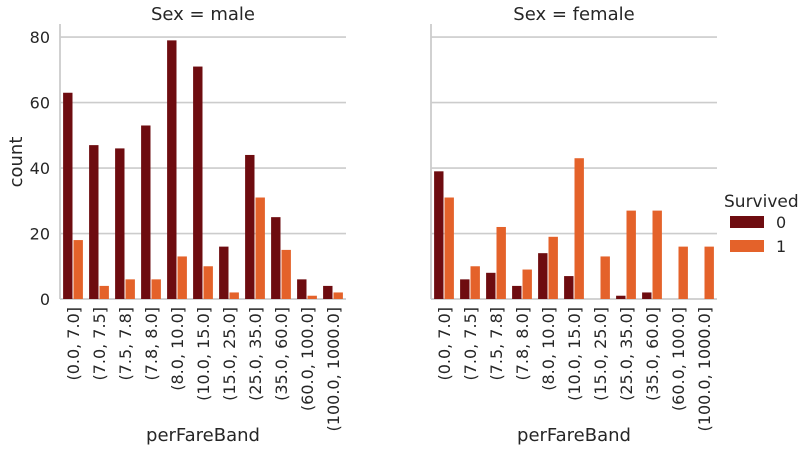  I want to click on panel-title: Sex = female, so click(573, 14).